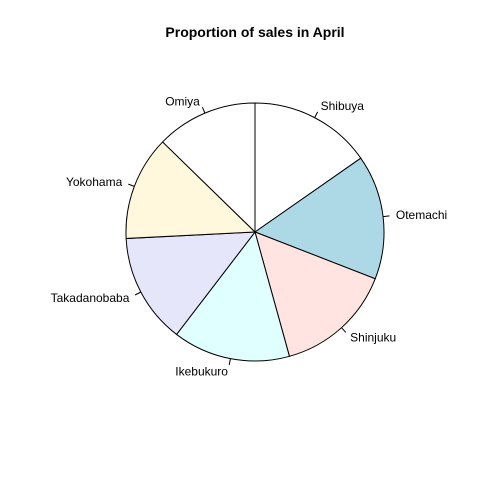 This screenshot has height=480, width=480. I want to click on pie-slice-shibuya, so click(308, 167).